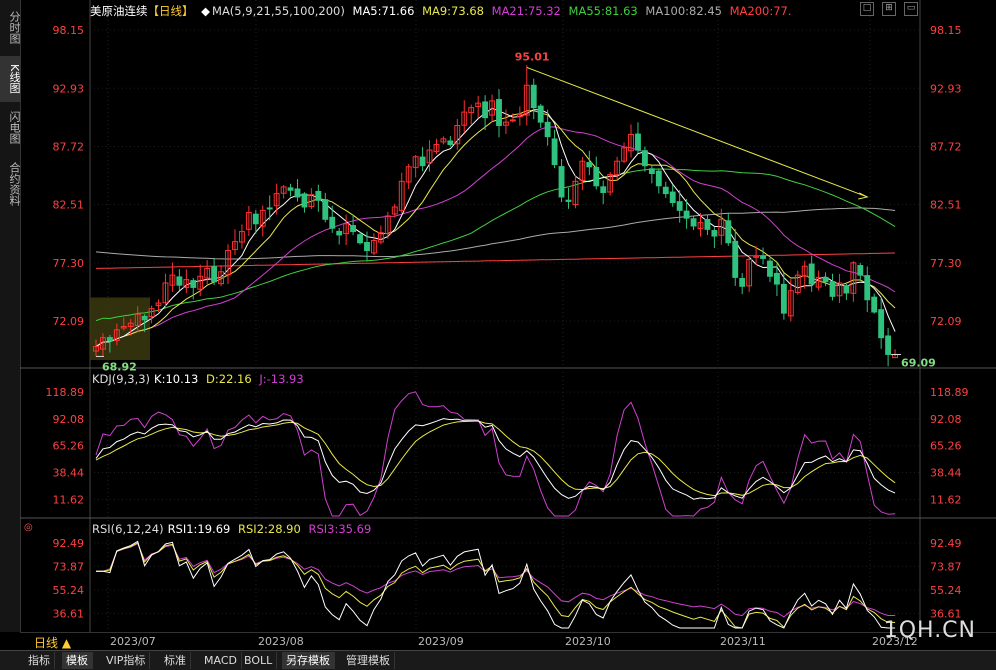  I want to click on ma100-value: MA100:82.45, so click(683, 11).